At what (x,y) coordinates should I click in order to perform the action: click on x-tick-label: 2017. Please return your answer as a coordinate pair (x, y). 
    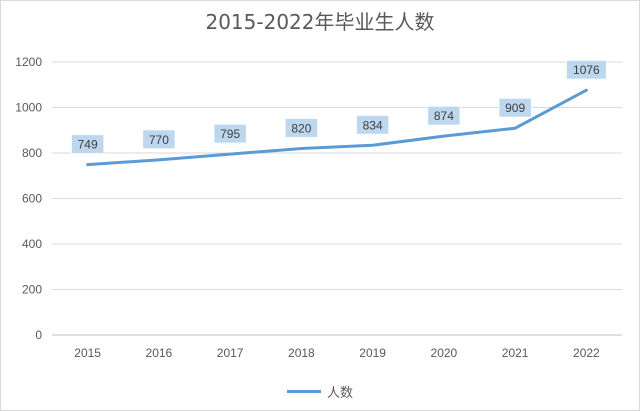
    Looking at the image, I should click on (230, 353).